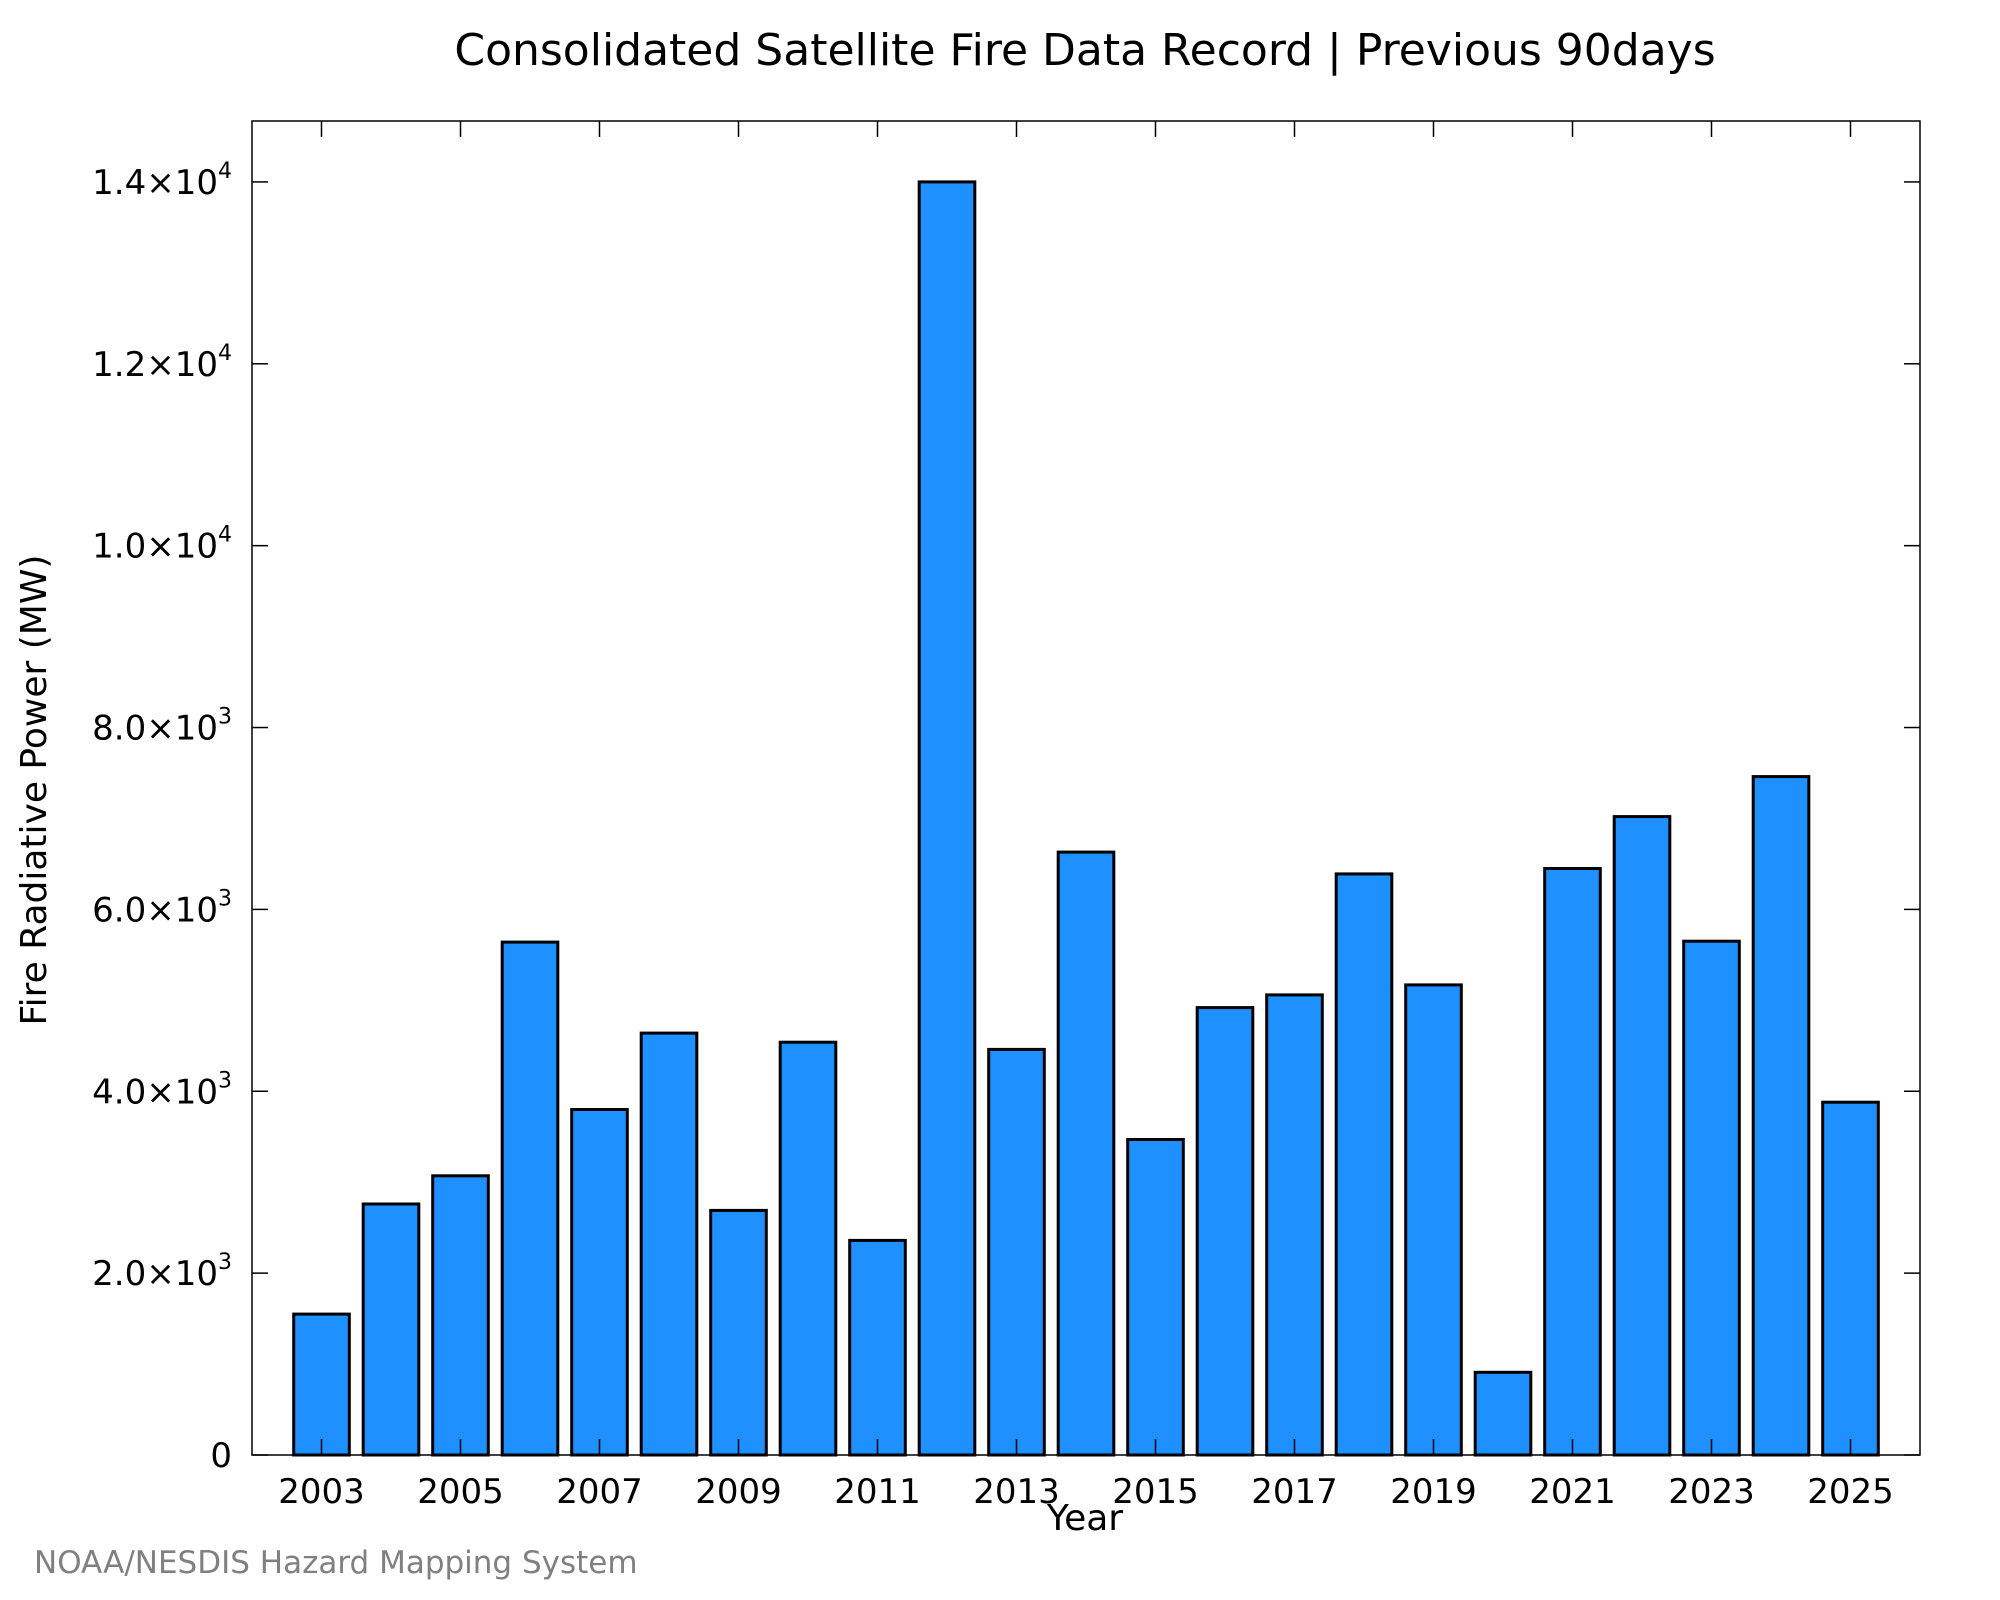 This screenshot has width=2000, height=1600. Describe the element at coordinates (162, 1272) in the screenshot. I see `y-tick-label: 2.0×10³` at that location.